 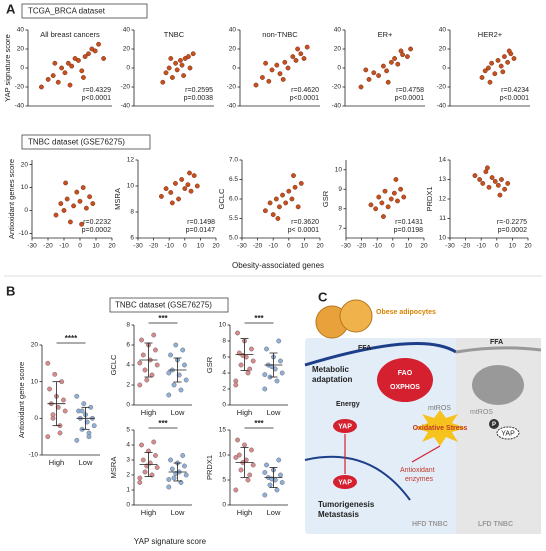 What do you see at coordinates (224, 389) in the screenshot?
I see `y-tick-label: 2` at bounding box center [224, 389].